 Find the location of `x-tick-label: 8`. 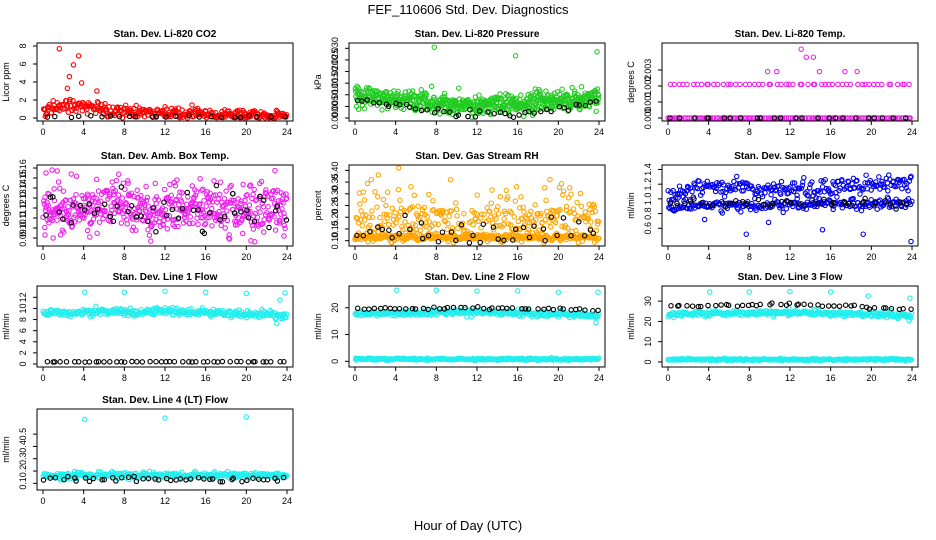

x-tick-label: 8 is located at coordinates (749, 132).